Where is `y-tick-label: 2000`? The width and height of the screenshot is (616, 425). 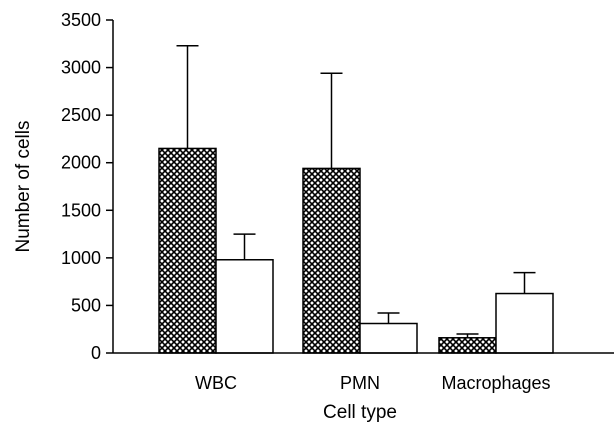 y-tick-label: 2000 is located at coordinates (81, 163).